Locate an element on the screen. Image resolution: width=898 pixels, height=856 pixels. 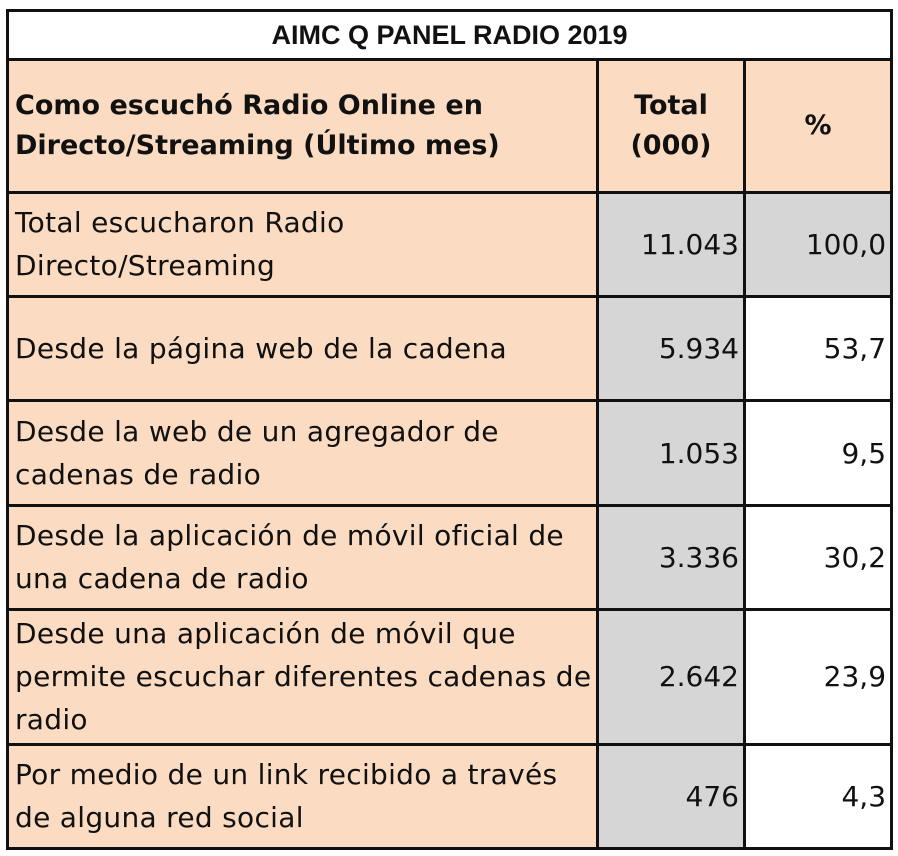
row-total: 11.043 is located at coordinates (671, 244).